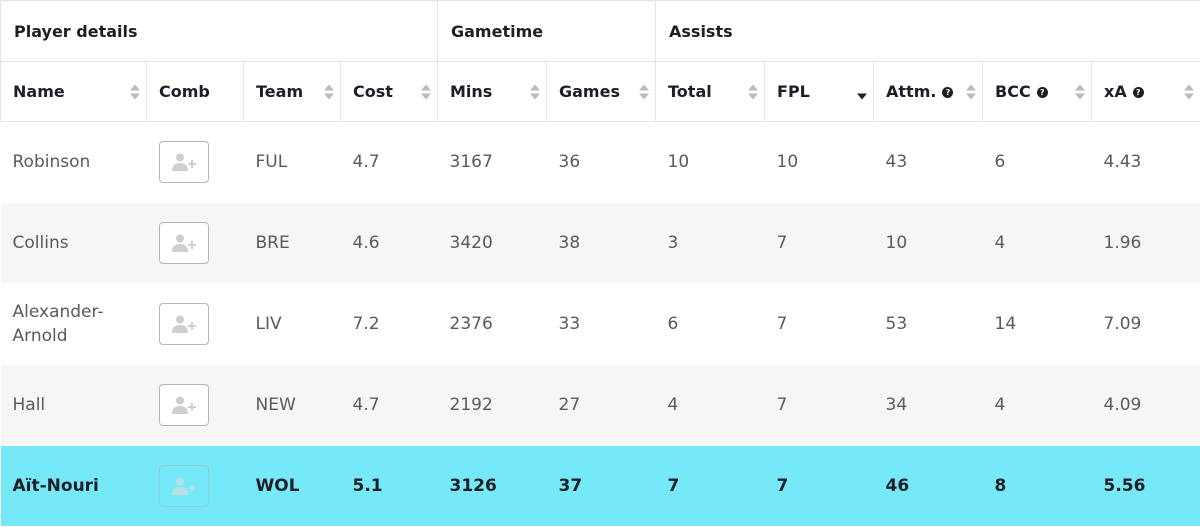  What do you see at coordinates (39, 91) in the screenshot?
I see `header-label: Name` at bounding box center [39, 91].